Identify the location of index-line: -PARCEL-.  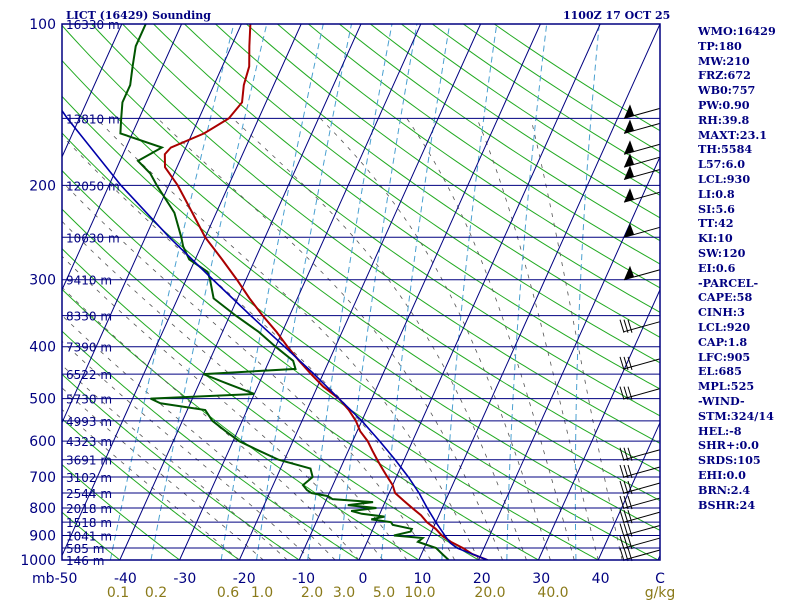
(728, 282).